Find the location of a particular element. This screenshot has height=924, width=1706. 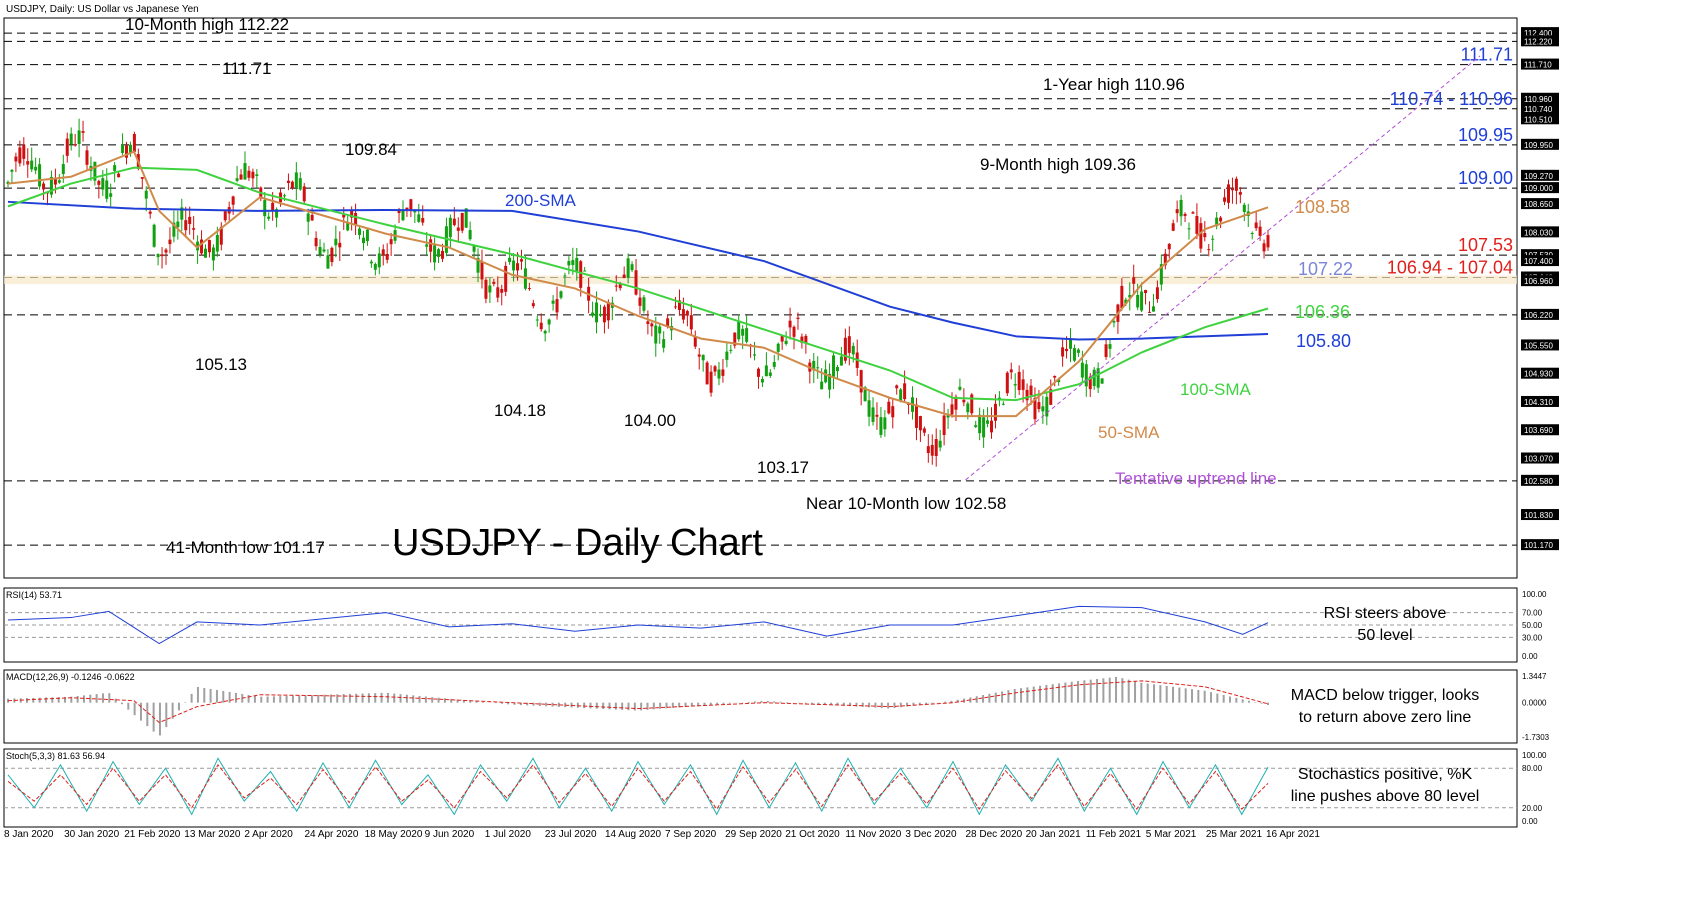

y-tick-label: 104.310 is located at coordinates (1538, 402).